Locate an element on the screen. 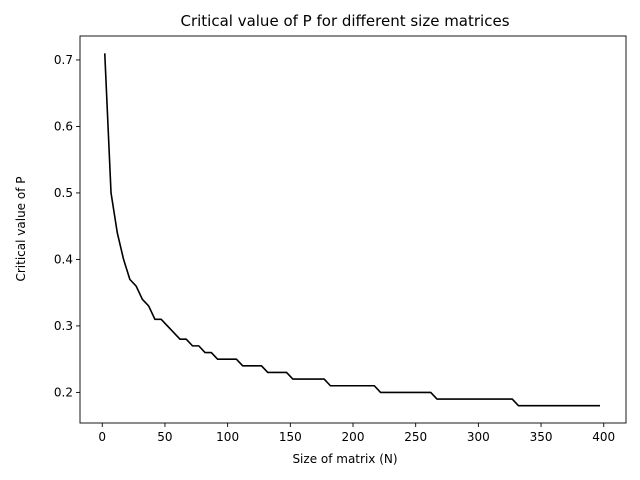 Image resolution: width=640 pixels, height=480 pixels. y-tick-label: 0.3 is located at coordinates (63, 326).